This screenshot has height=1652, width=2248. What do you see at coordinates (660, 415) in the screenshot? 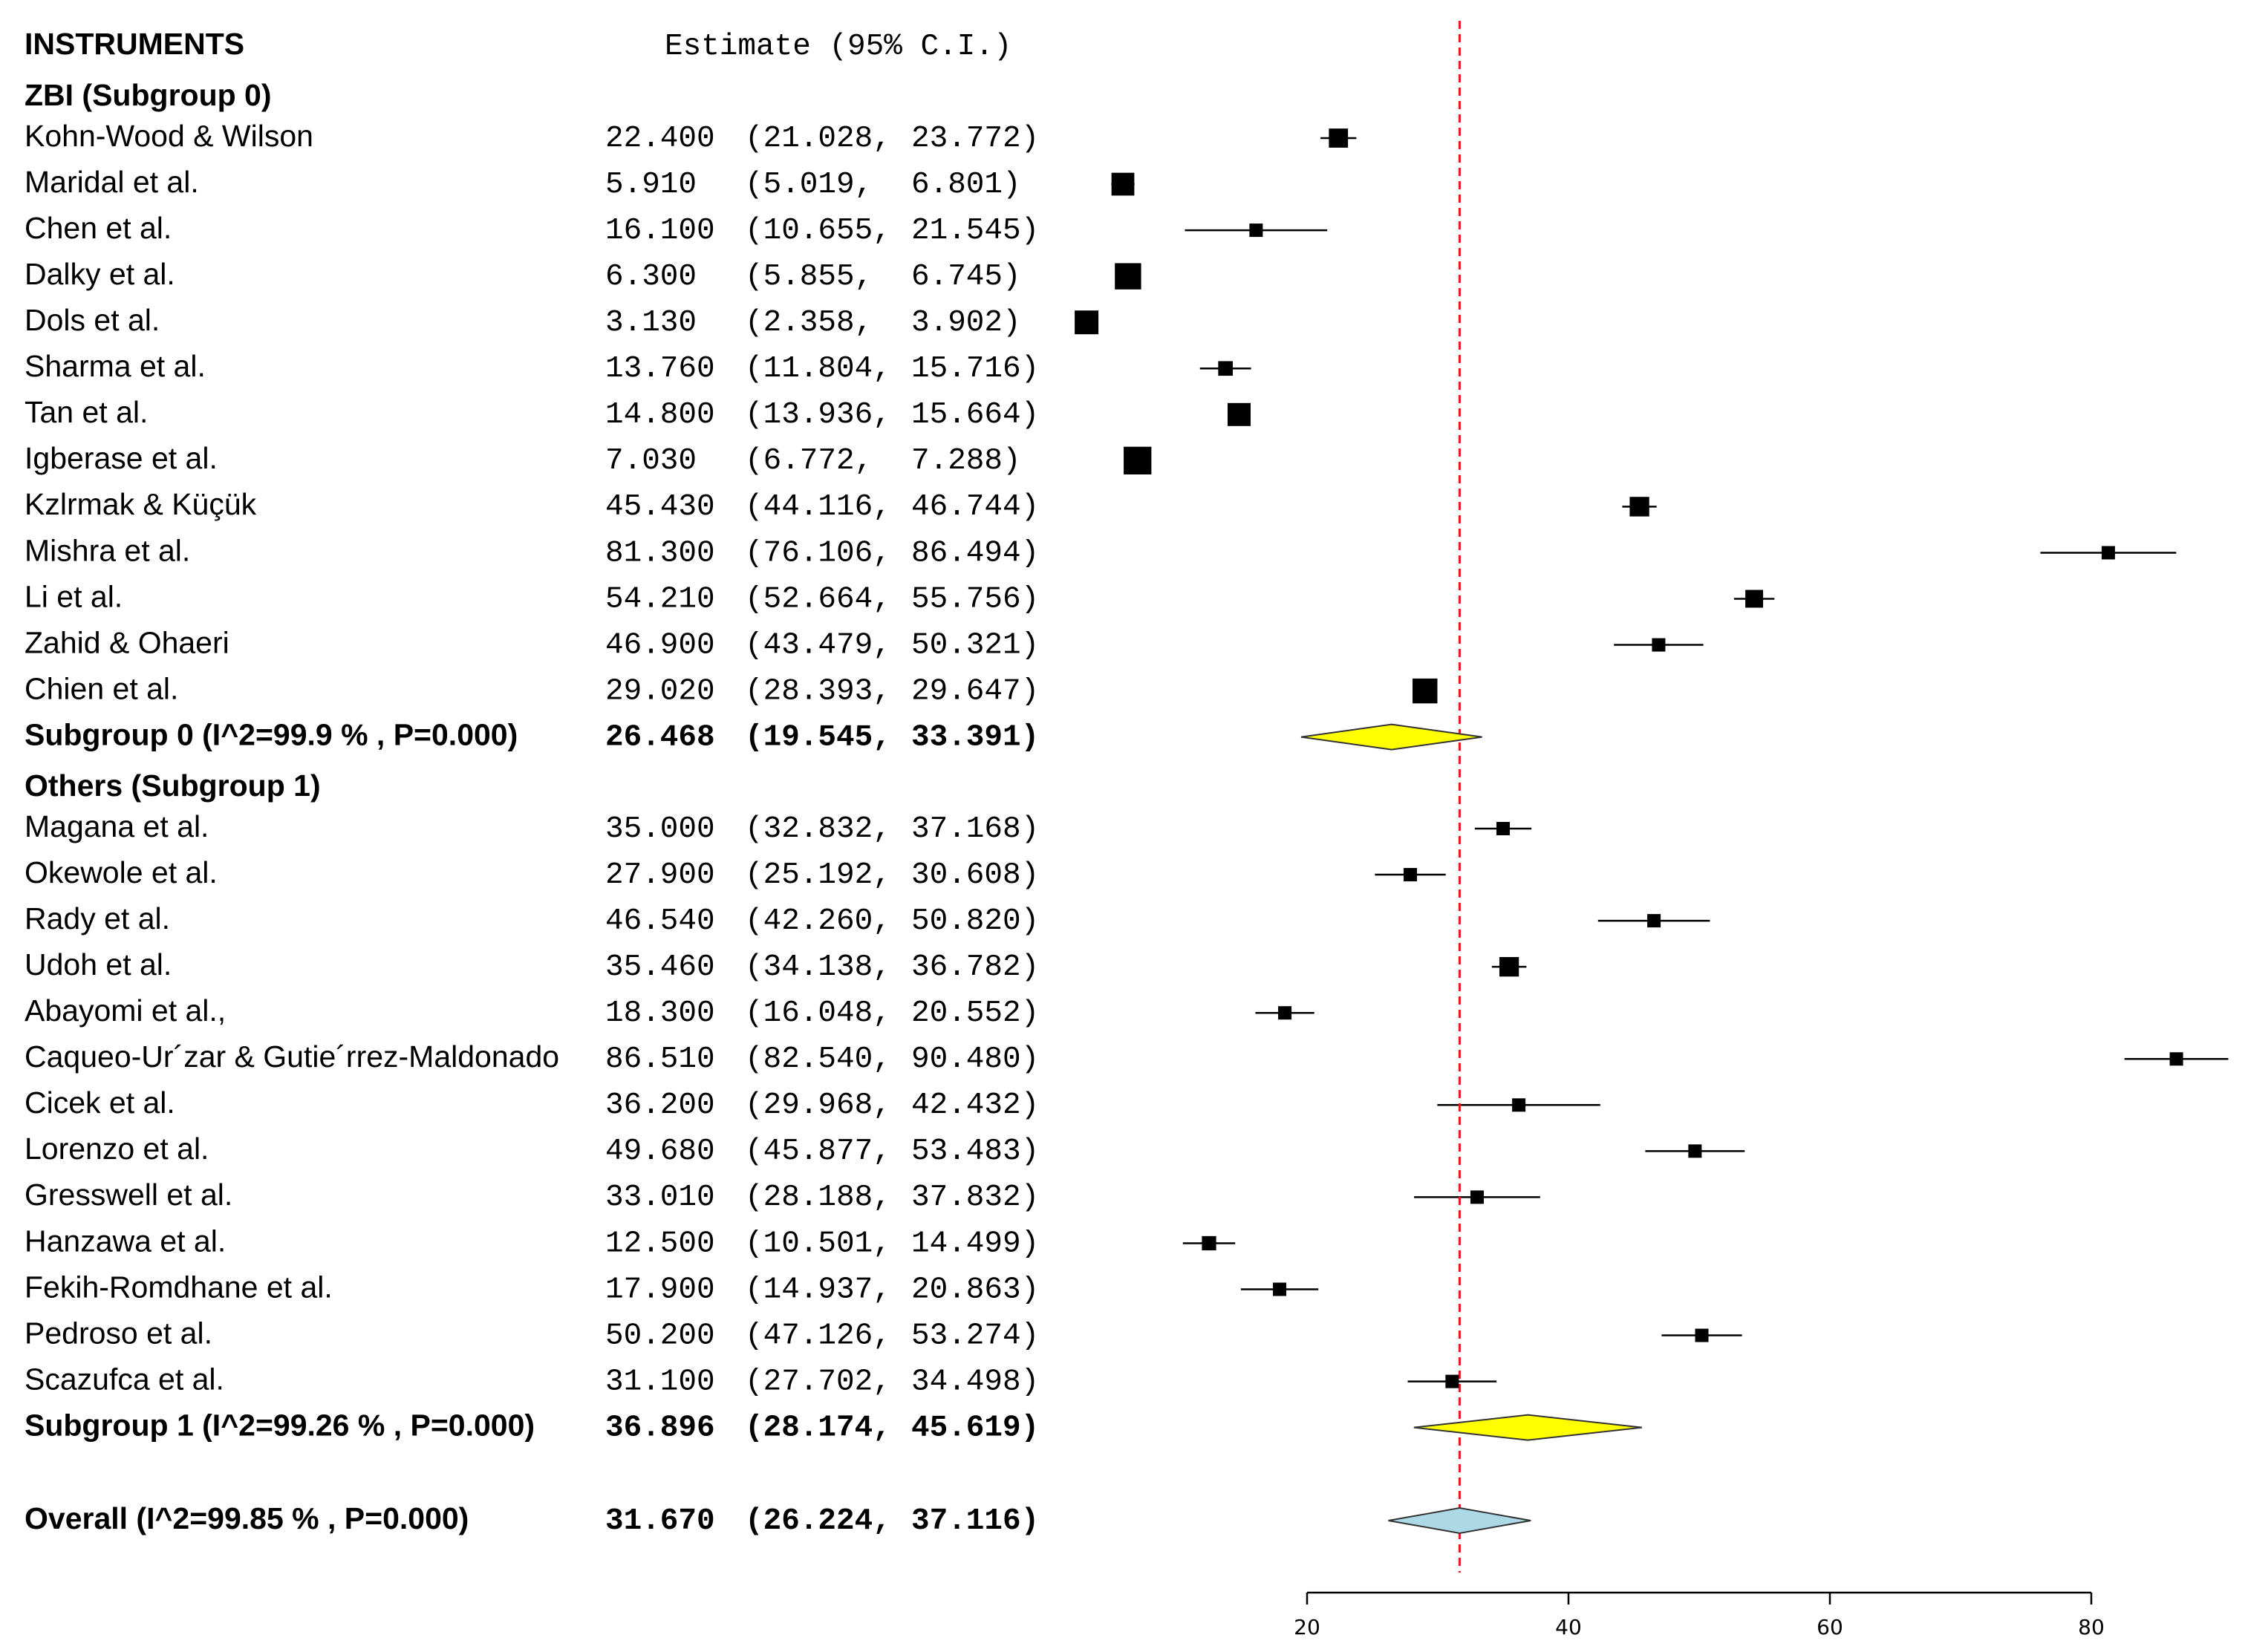
I see `study-estimate: 14.800` at bounding box center [660, 415].